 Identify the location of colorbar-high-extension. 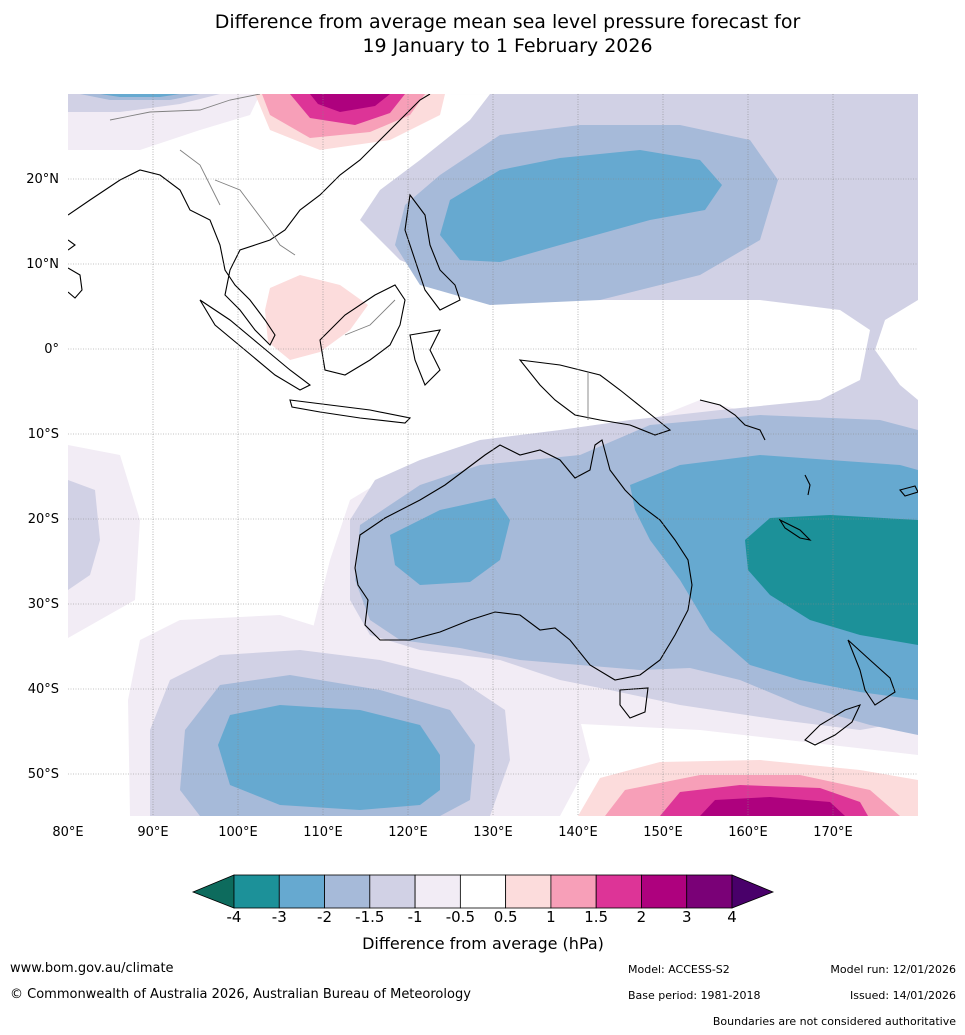
(753, 891).